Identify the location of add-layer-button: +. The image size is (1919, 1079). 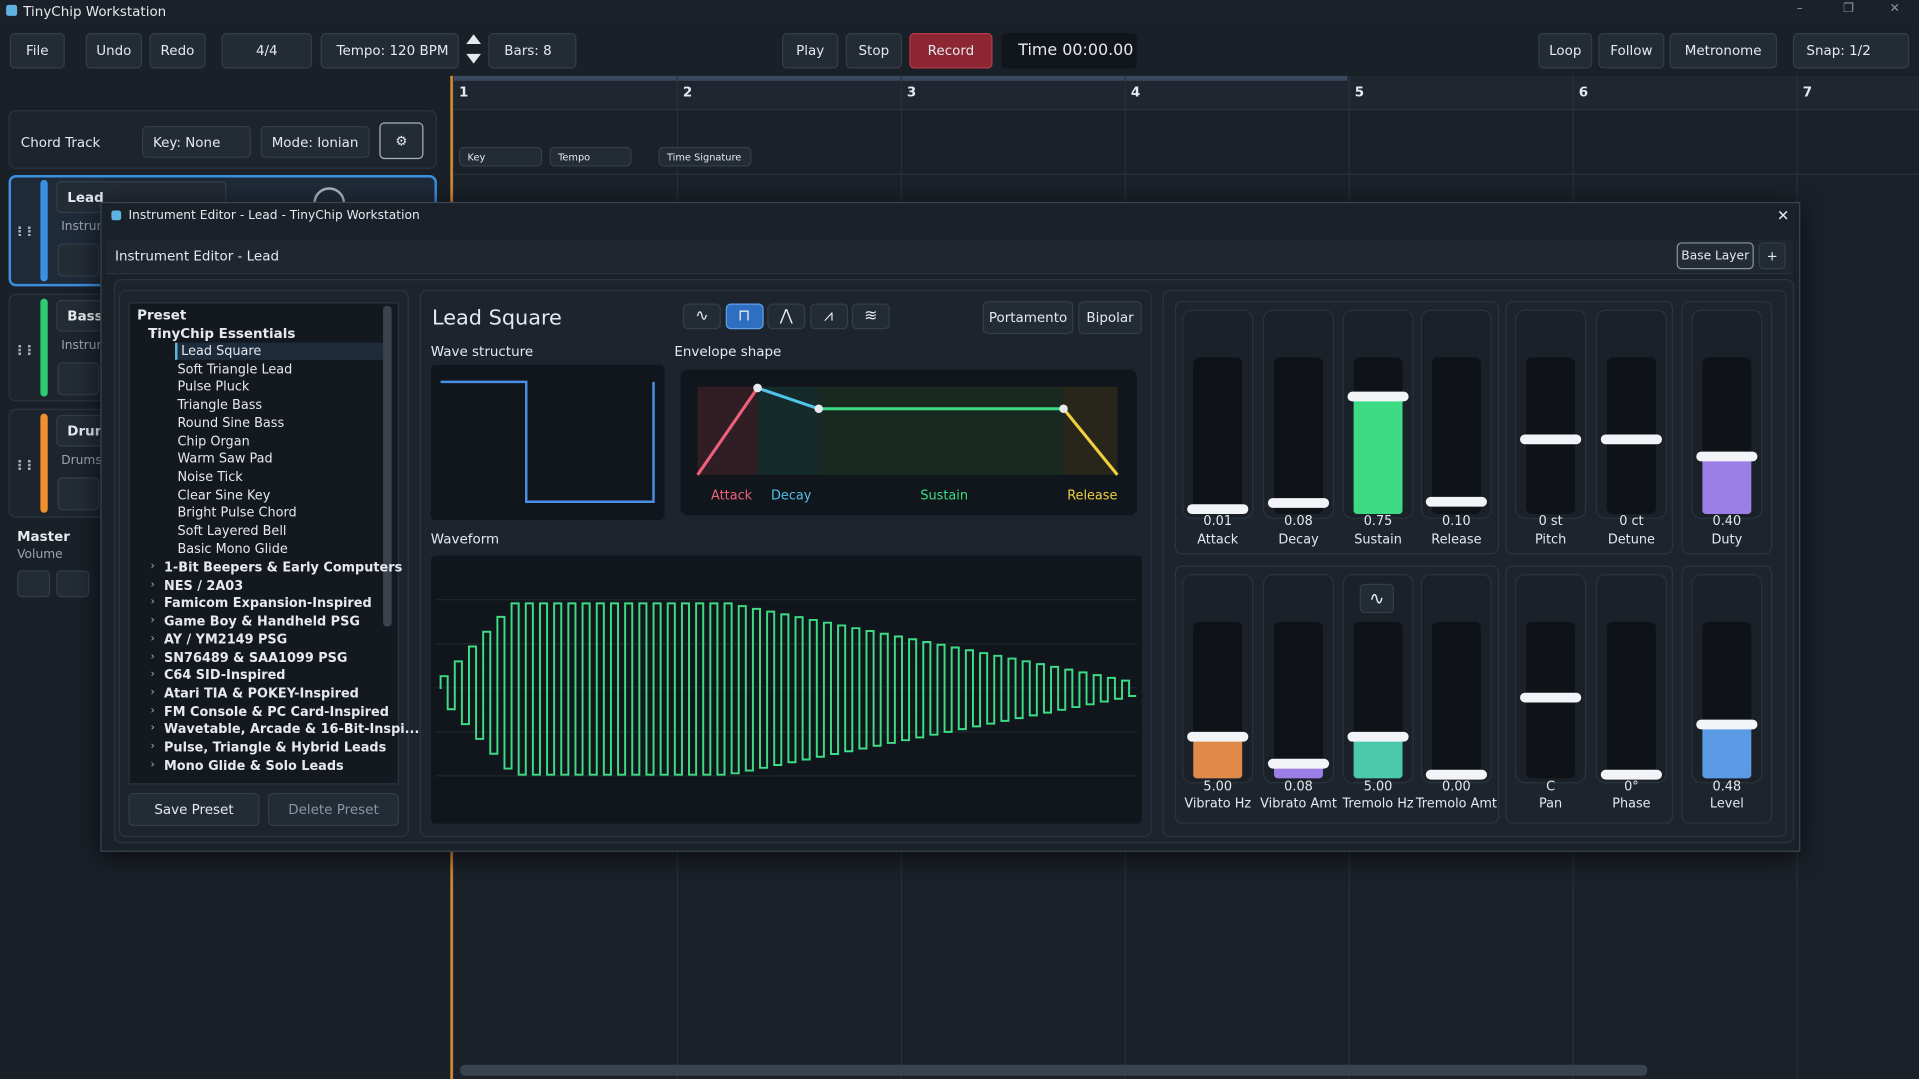
(1772, 256).